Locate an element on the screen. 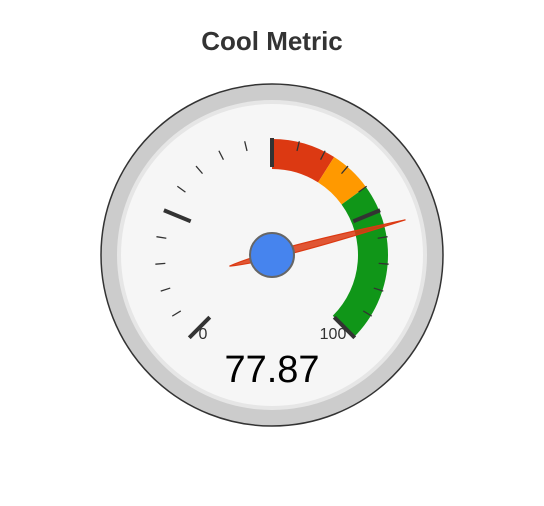 The height and width of the screenshot is (506, 544). gauge-min-label: 0 is located at coordinates (203, 334).